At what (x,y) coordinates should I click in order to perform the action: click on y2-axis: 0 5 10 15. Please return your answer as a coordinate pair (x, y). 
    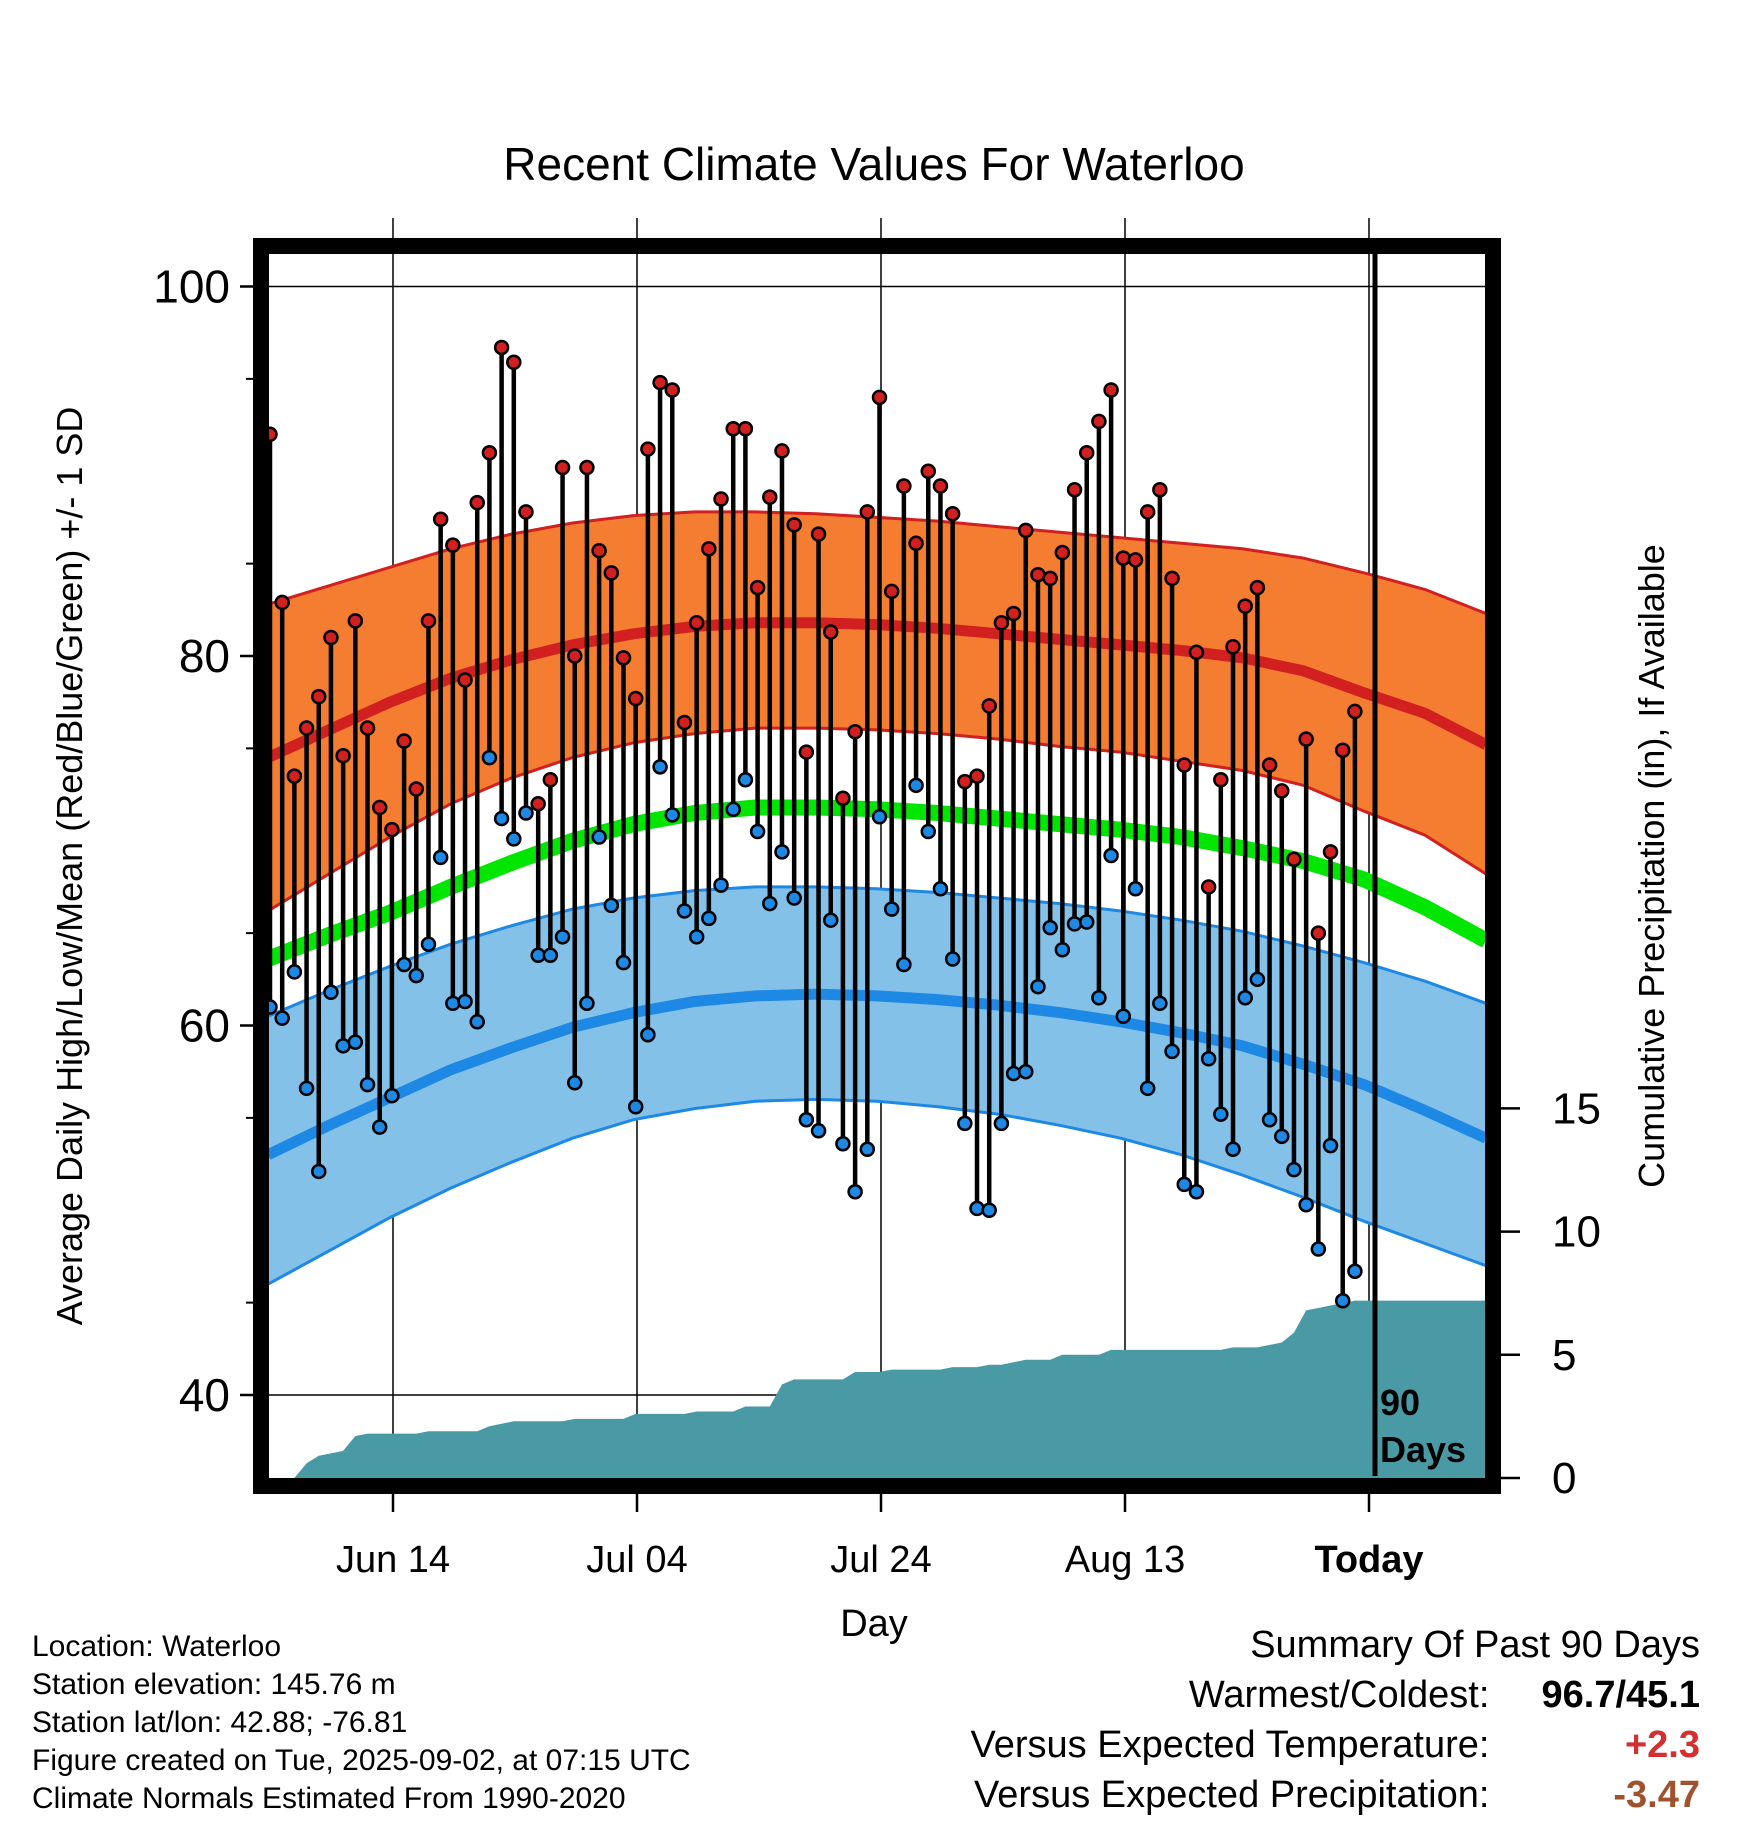
    Looking at the image, I should click on (1550, 1293).